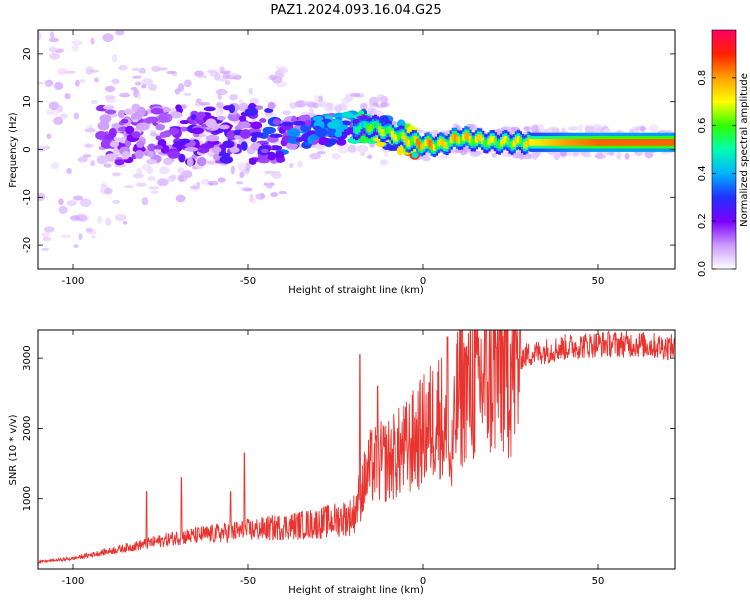 Image resolution: width=750 pixels, height=600 pixels. Describe the element at coordinates (73, 581) in the screenshot. I see `snr-x-tick-label: -100` at that location.